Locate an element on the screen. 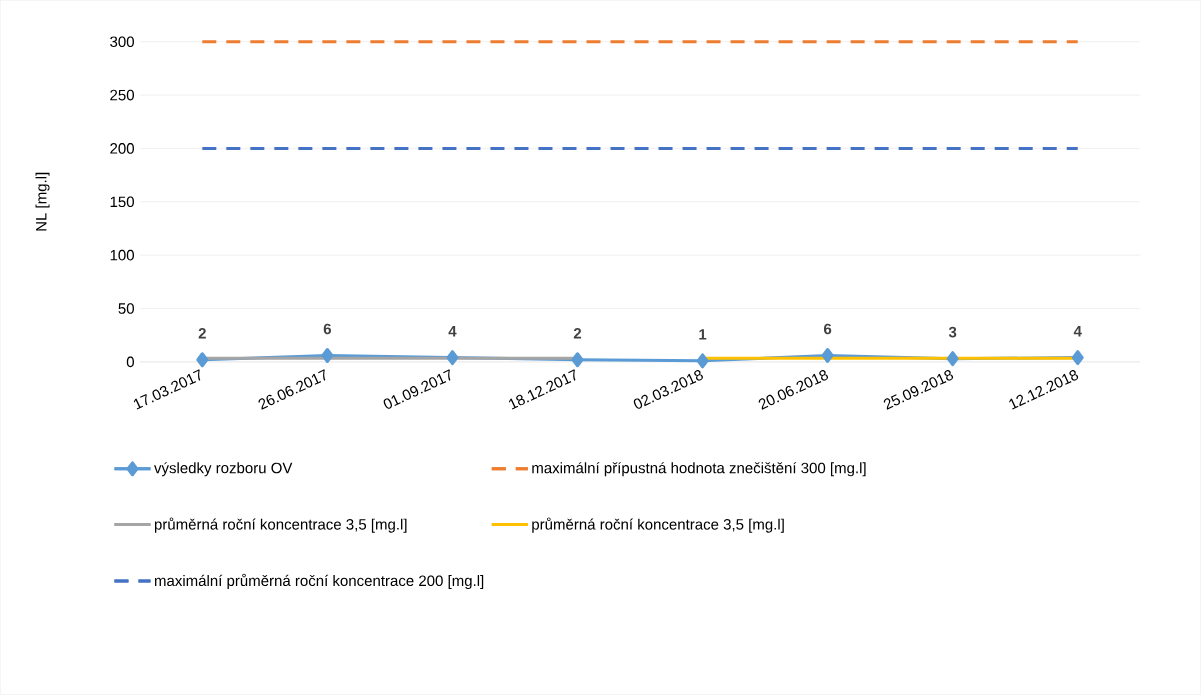 Image resolution: width=1201 pixels, height=695 pixels. y-tick-label: 50 is located at coordinates (126, 308).